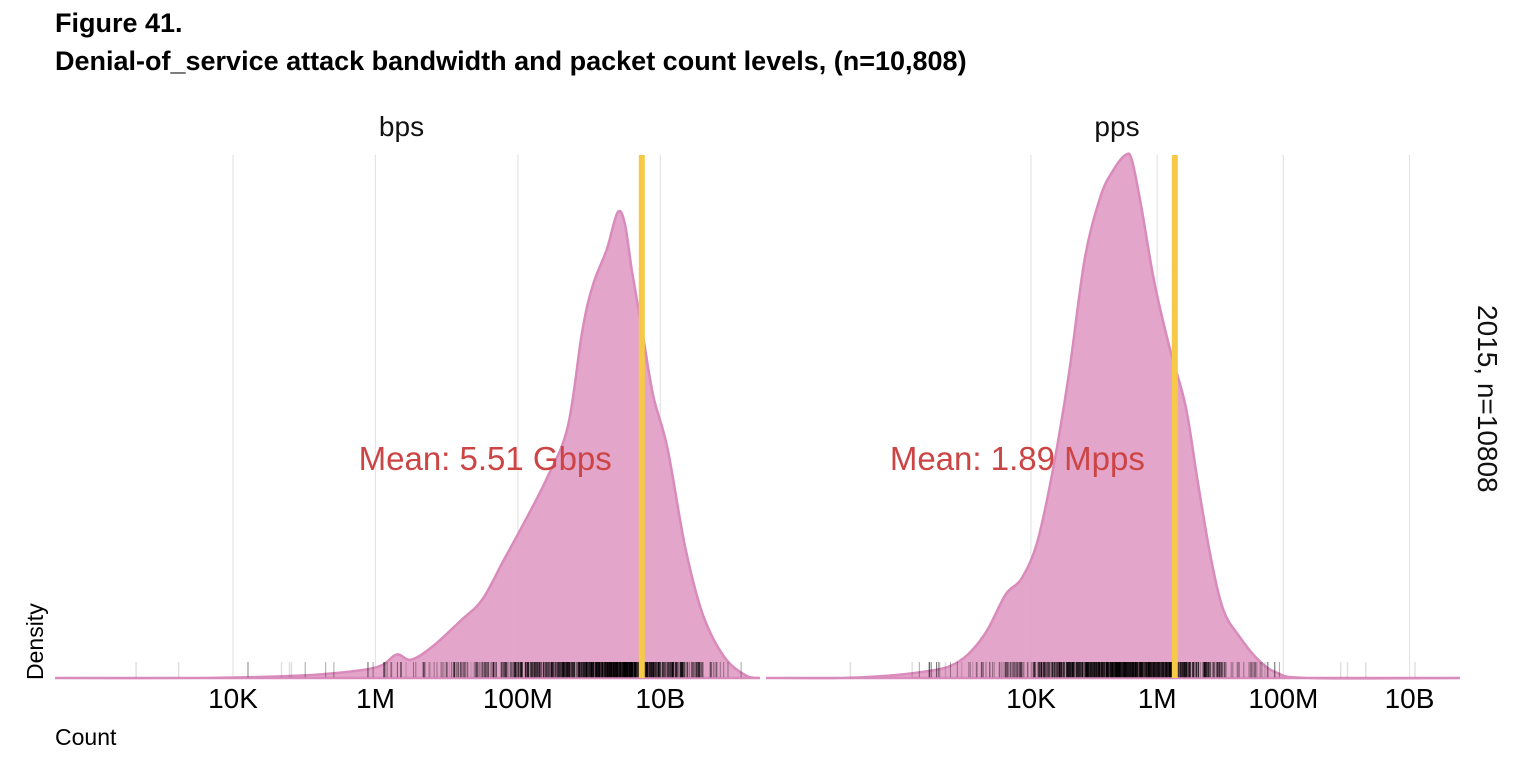 The width and height of the screenshot is (1536, 768). I want to click on x-tick-label-pps-0: 10K, so click(1031, 698).